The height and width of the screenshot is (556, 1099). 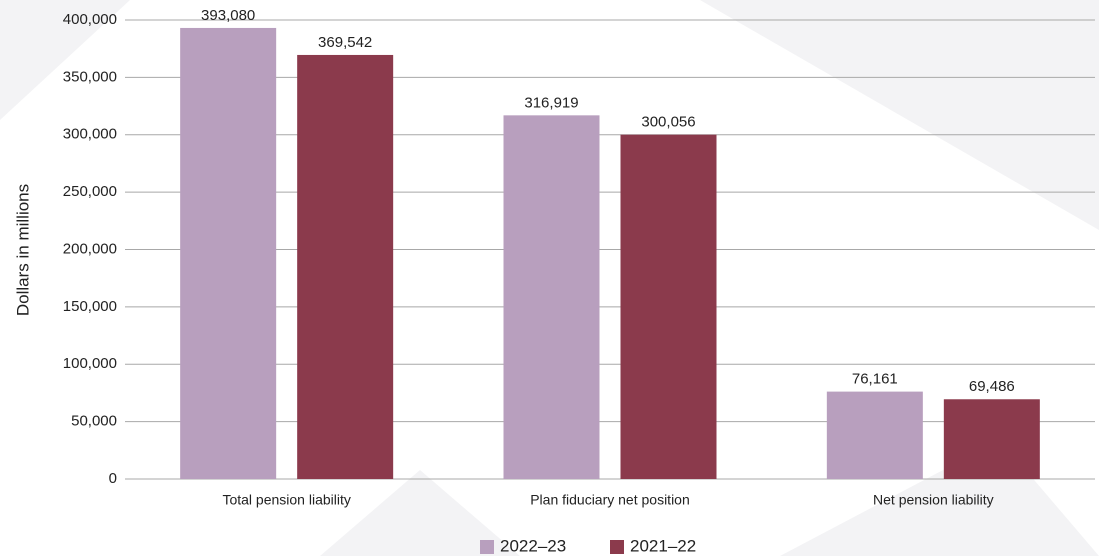 I want to click on y-tick-label: 200,000, so click(x=90, y=248).